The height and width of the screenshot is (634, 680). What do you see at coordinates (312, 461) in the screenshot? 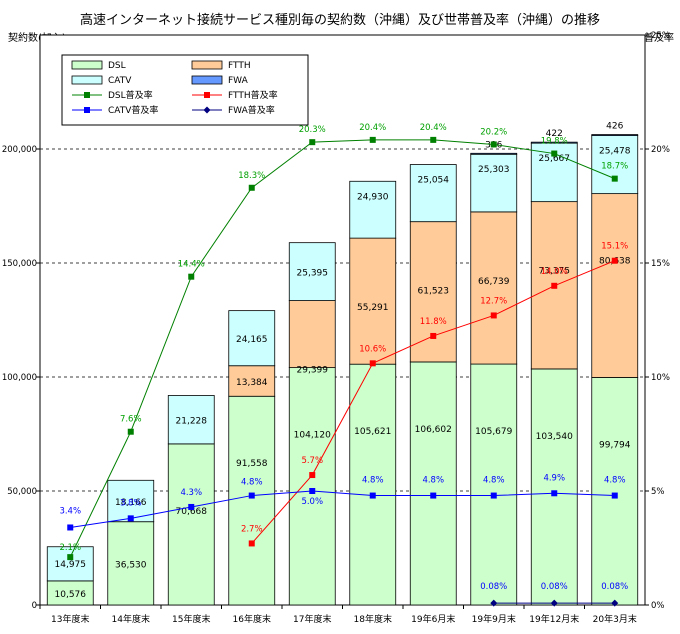
I see `rate-label-FTTH普及率: 5.7%` at bounding box center [312, 461].